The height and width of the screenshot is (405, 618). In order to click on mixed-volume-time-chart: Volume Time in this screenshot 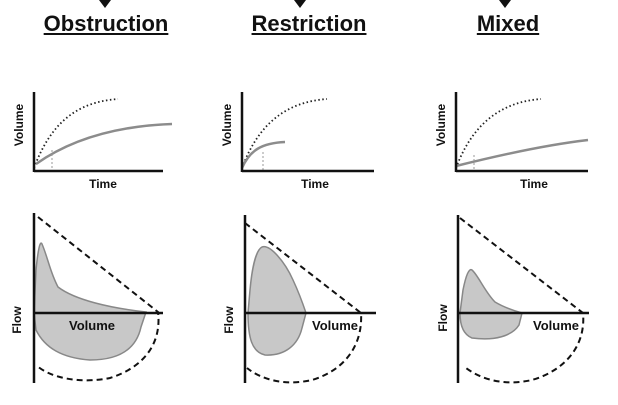, I will do `click(511, 141)`.